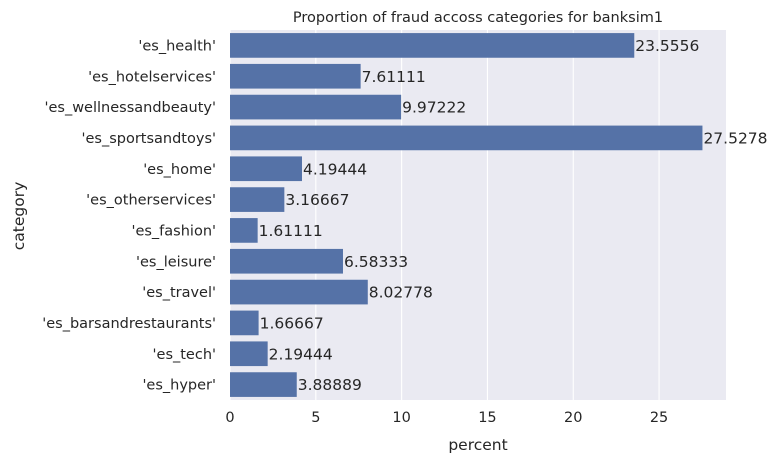 The image size is (781, 467). Describe the element at coordinates (335, 169) in the screenshot. I see `data-label: 4.19444` at that location.